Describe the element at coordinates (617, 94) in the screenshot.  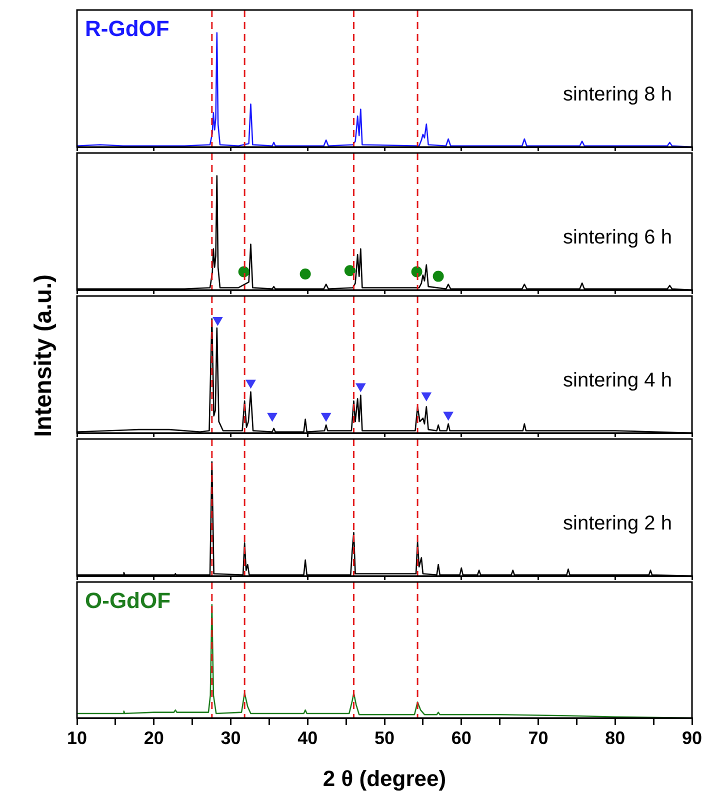
I see `annotation: sintering 8 h` at that location.